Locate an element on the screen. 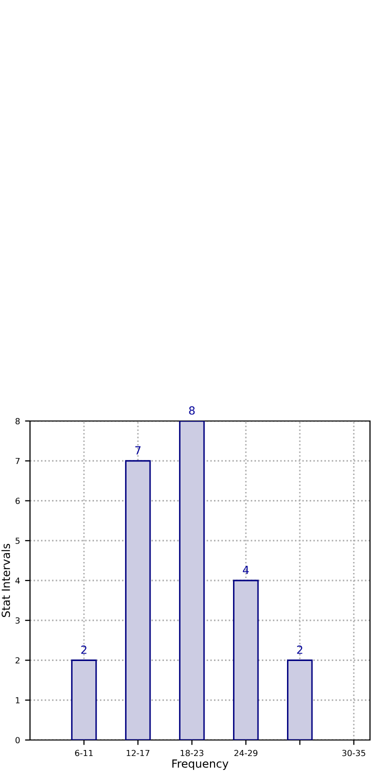  data-label: 8 is located at coordinates (192, 410).